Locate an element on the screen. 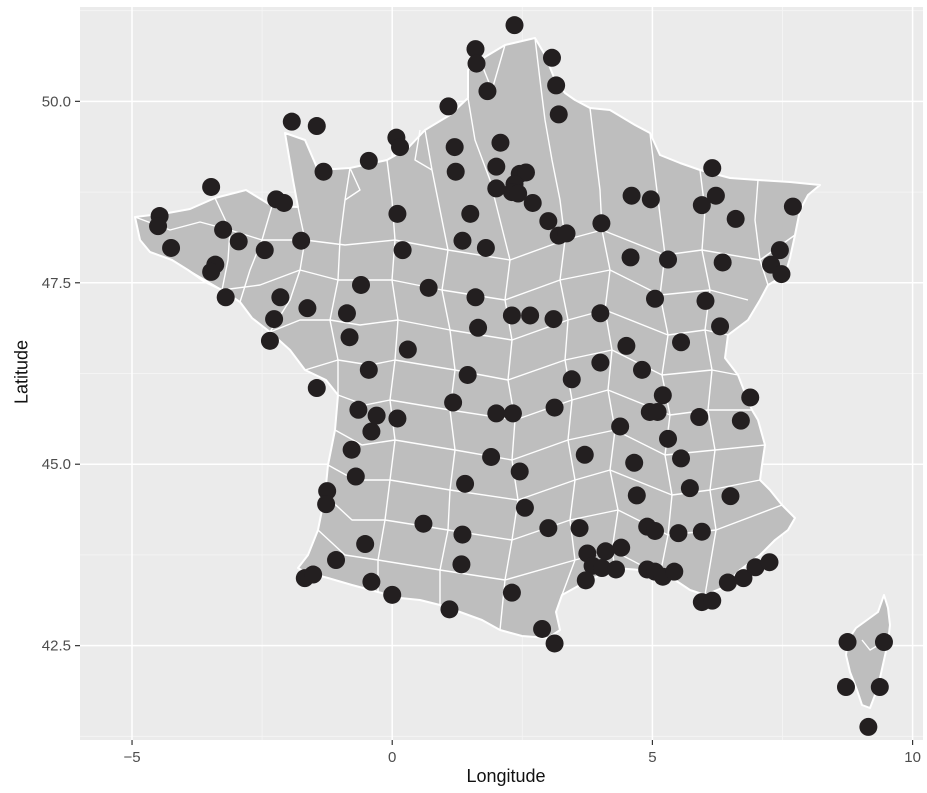 The width and height of the screenshot is (927, 793). x-tick-label: 10 is located at coordinates (912, 757).